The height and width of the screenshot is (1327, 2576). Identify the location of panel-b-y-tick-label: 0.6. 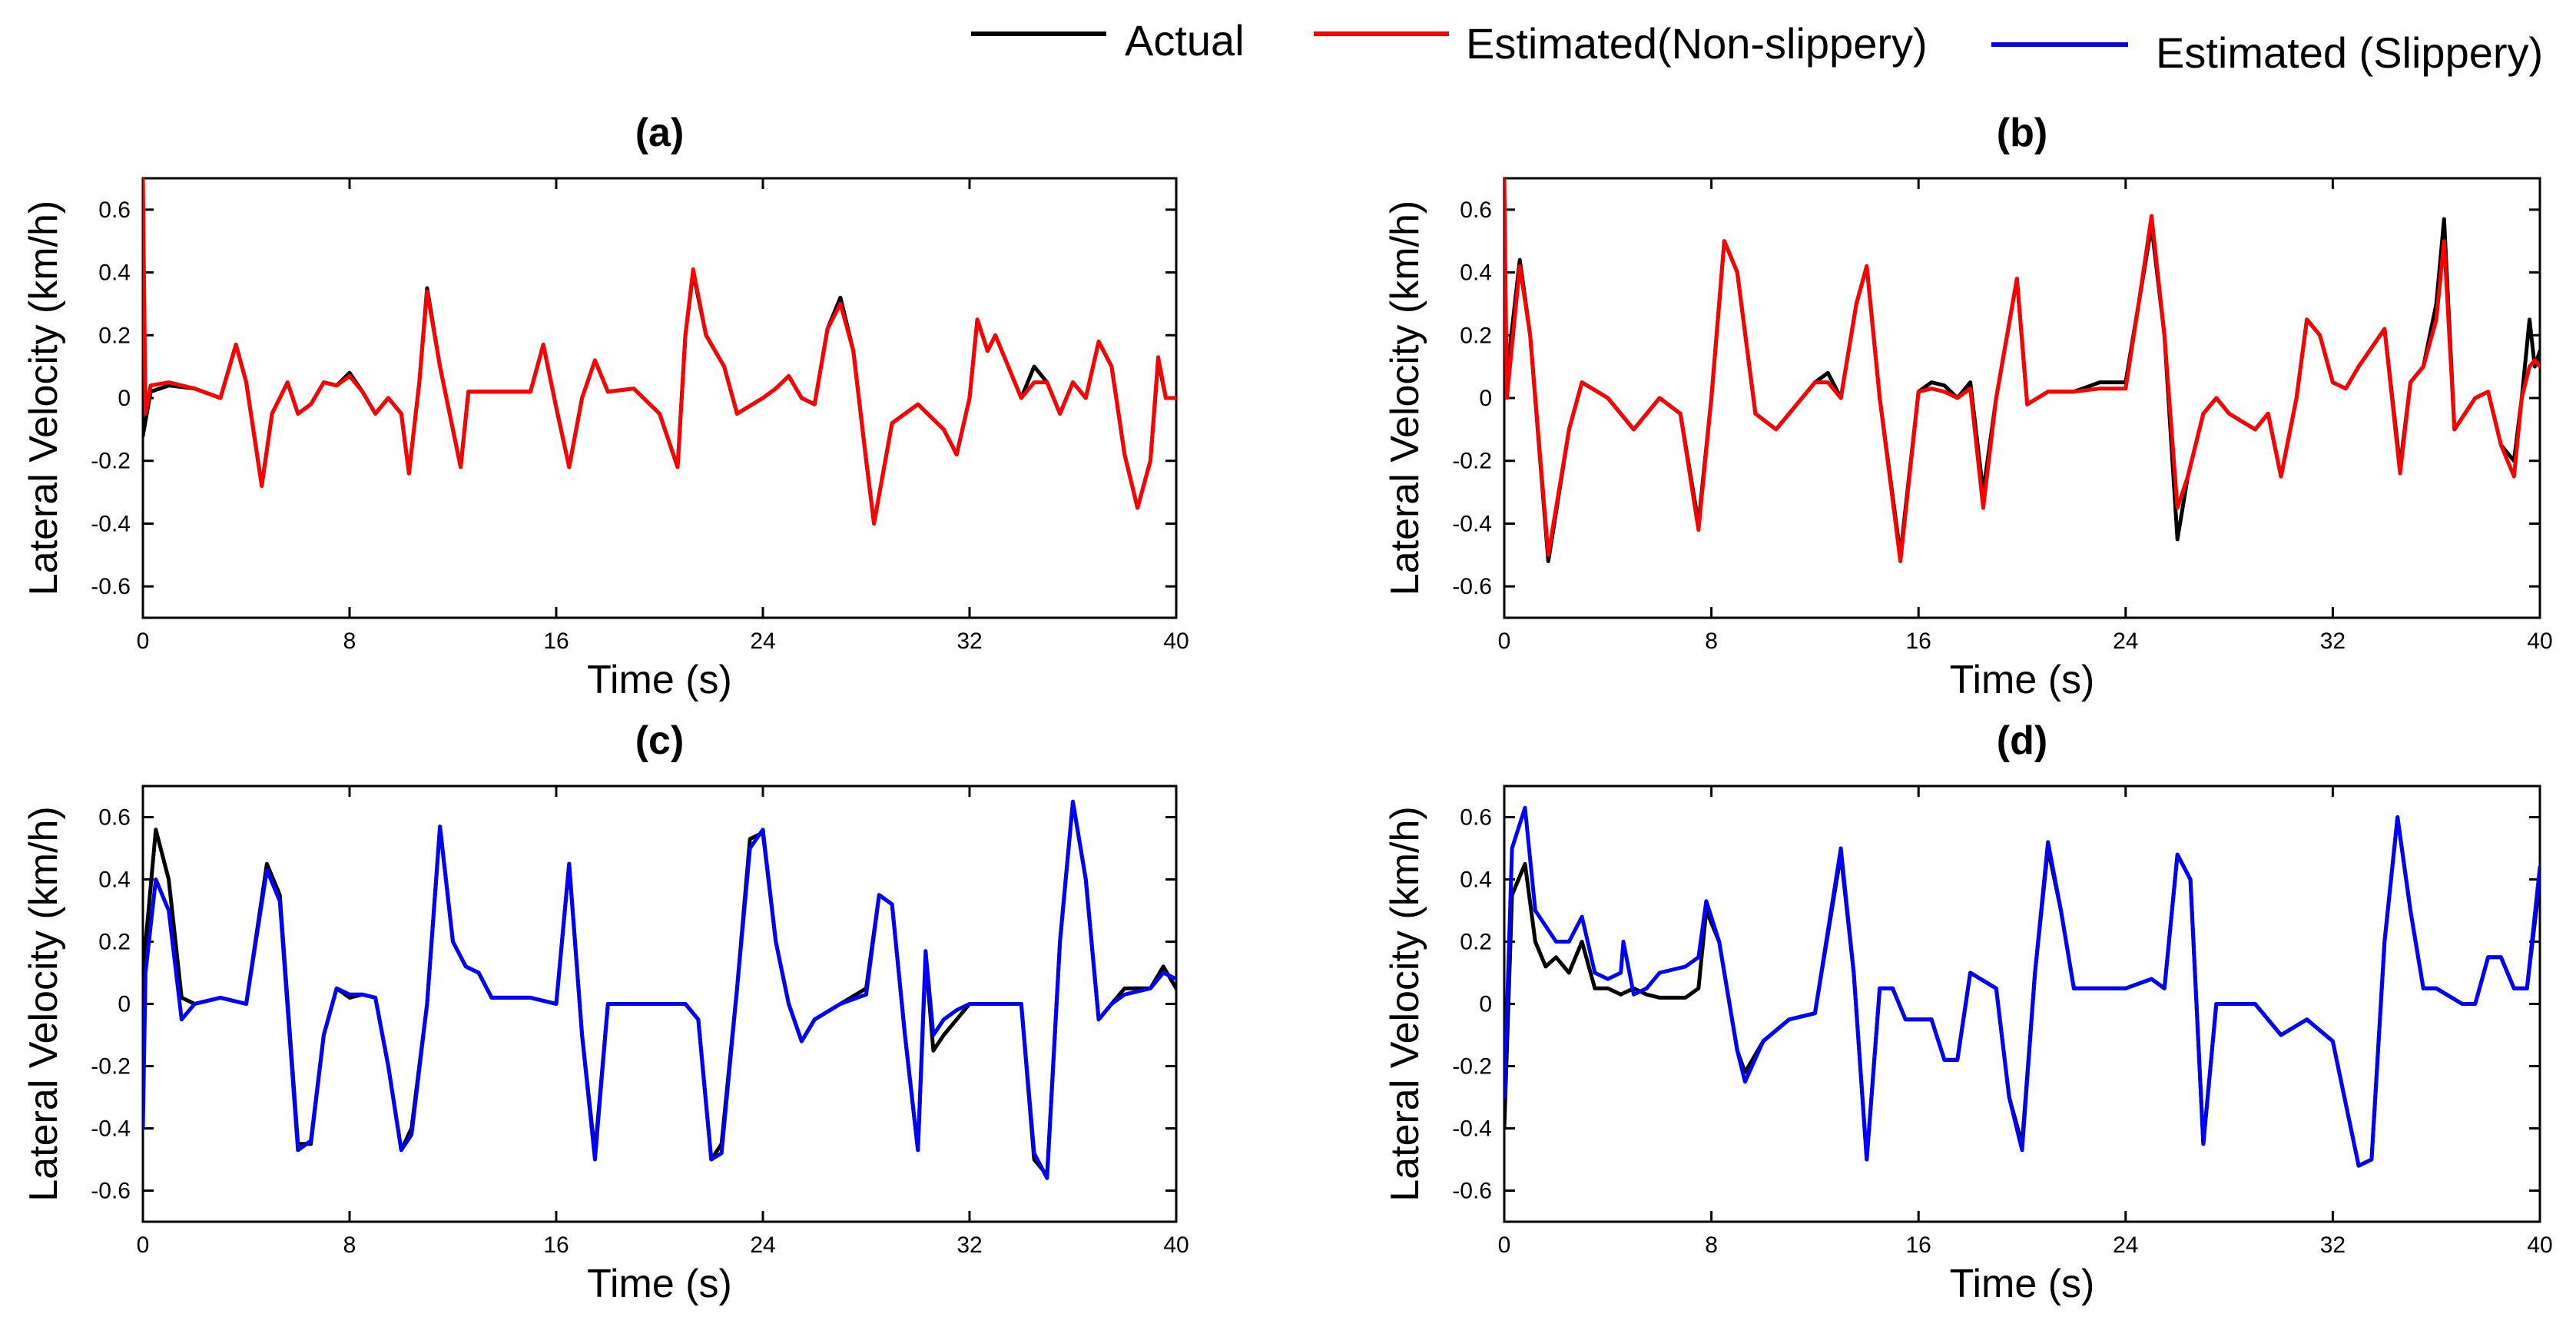
(1476, 210).